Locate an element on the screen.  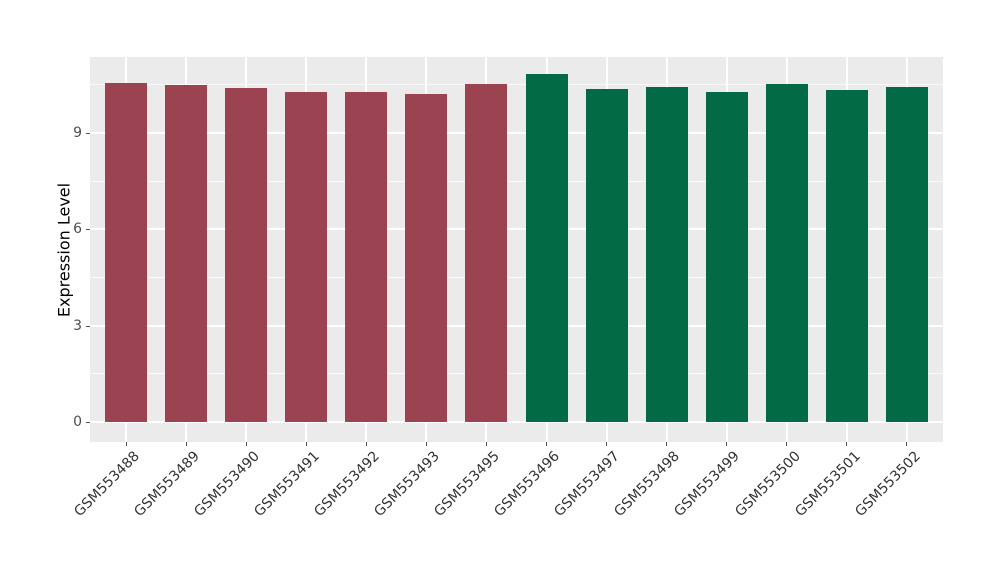
y-tick-label: 9 is located at coordinates (77, 133).